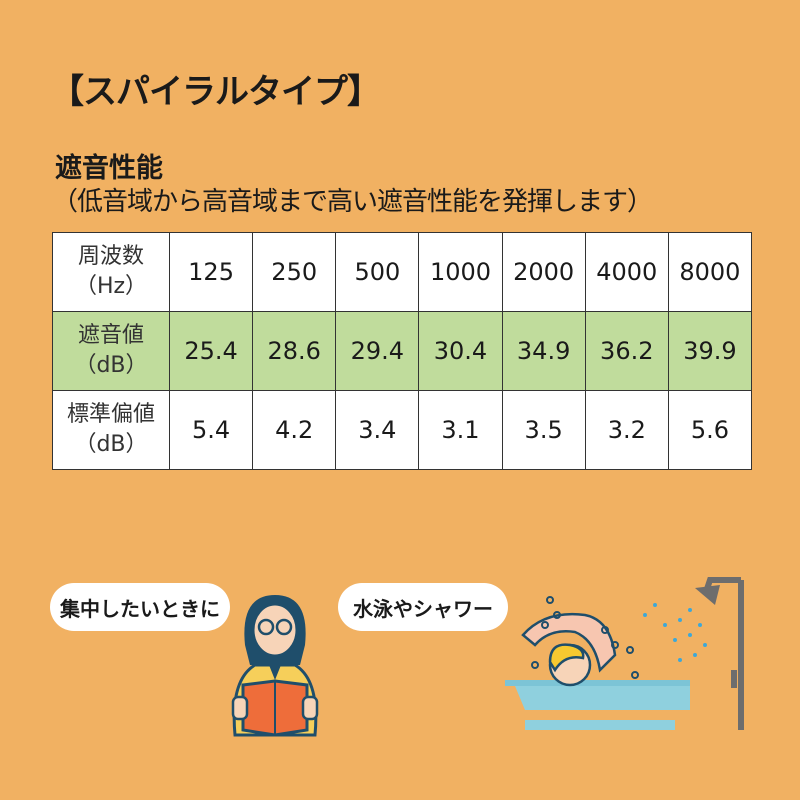 This screenshot has height=800, width=800. I want to click on table-cell: 500, so click(377, 272).